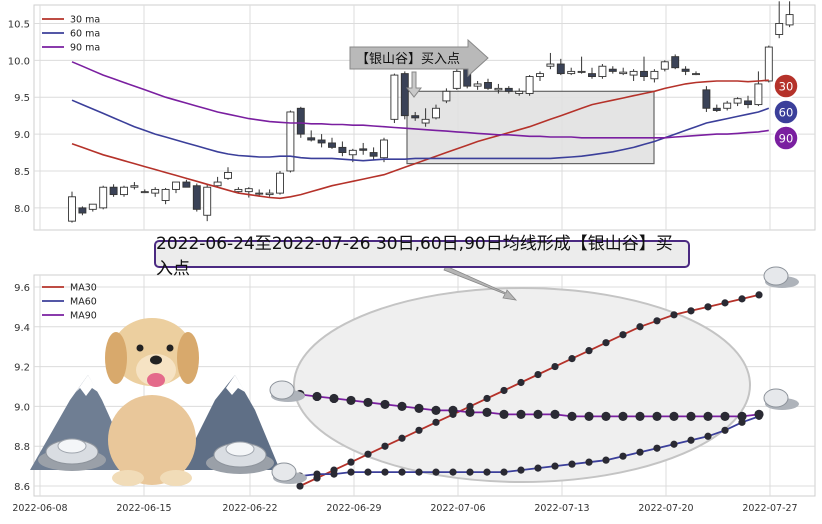 The image size is (822, 524). What do you see at coordinates (22, 328) in the screenshot?
I see `panel2-ytick-label: 9.4` at bounding box center [22, 328].